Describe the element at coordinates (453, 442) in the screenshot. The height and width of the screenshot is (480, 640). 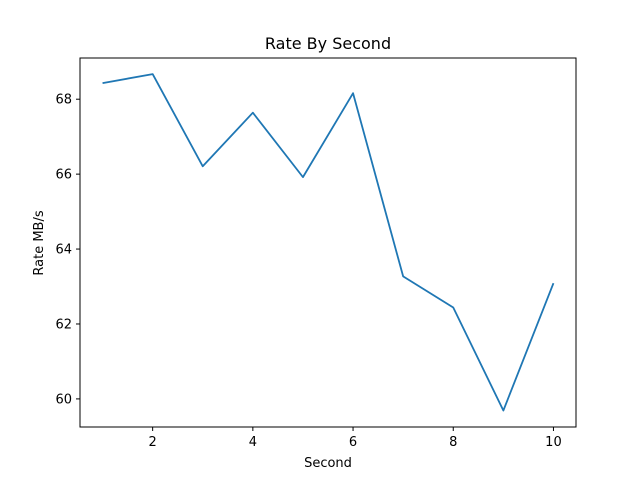
I see `x-tick-label: 8` at that location.